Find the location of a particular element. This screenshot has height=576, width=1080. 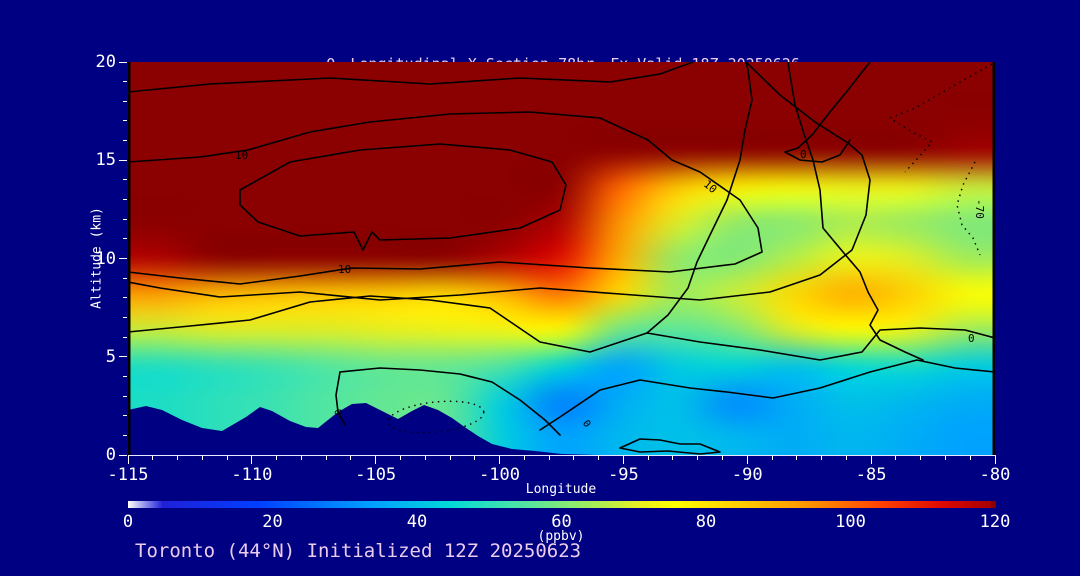

y-tick-label: 15 is located at coordinates (105, 160).